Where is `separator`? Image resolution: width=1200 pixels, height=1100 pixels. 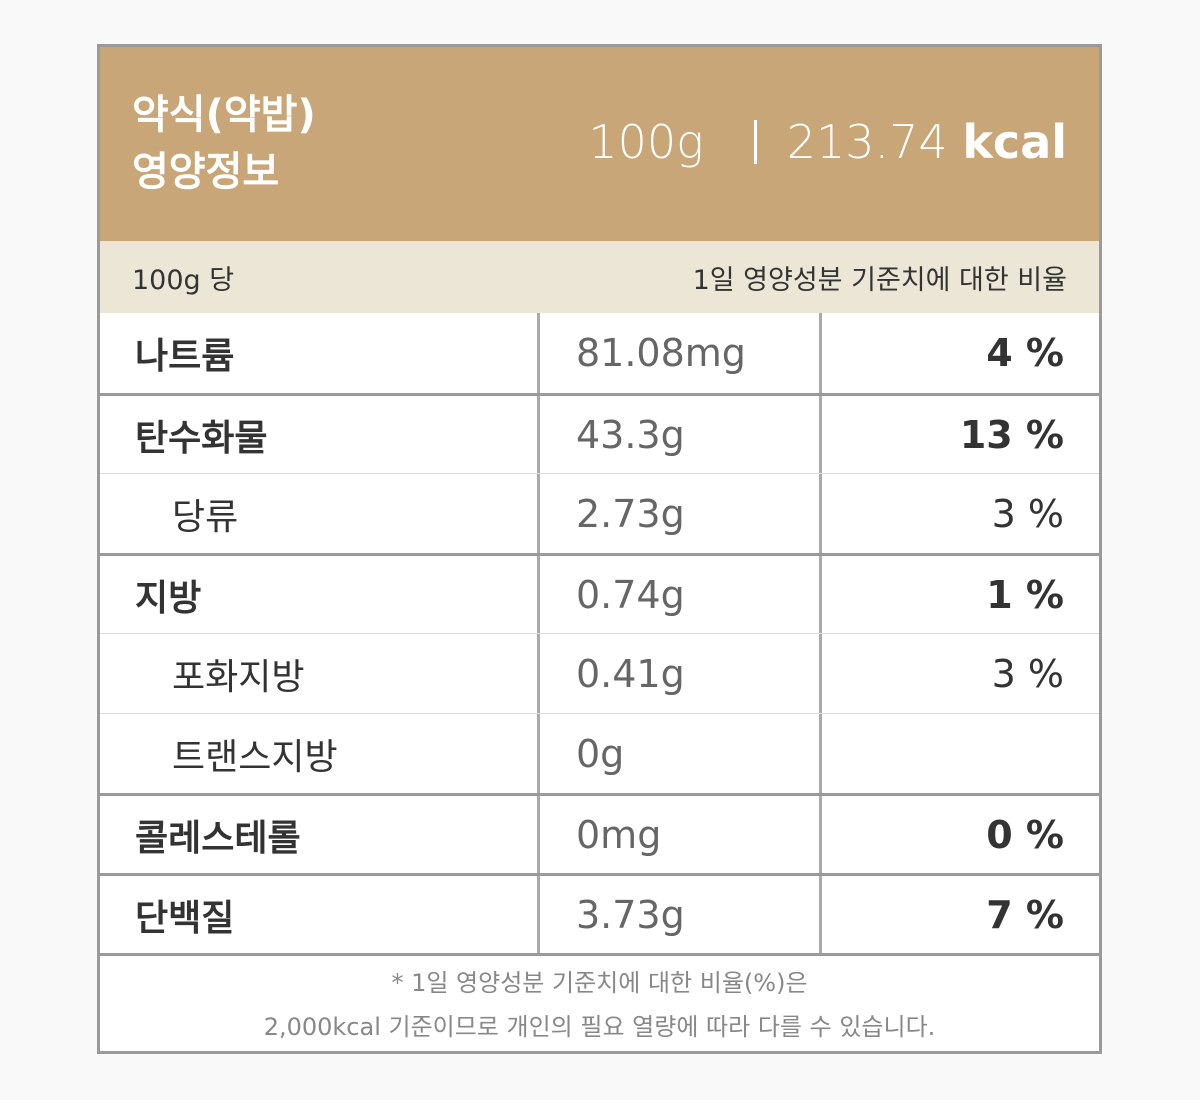
separator is located at coordinates (755, 142).